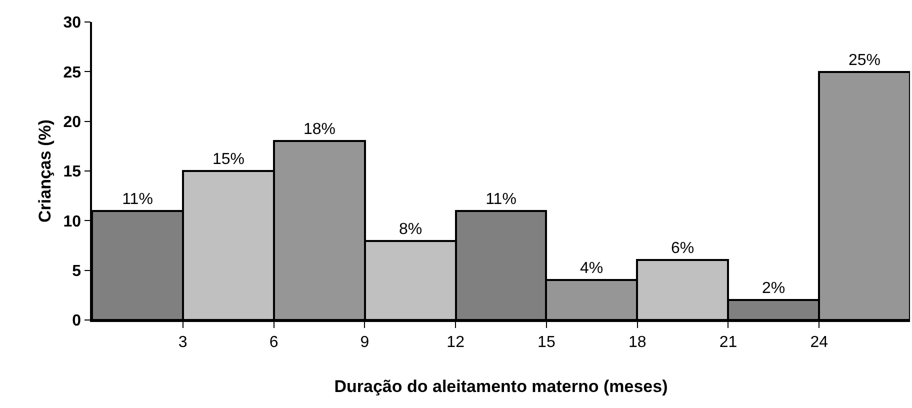  Describe the element at coordinates (273, 342) in the screenshot. I see `x-tick-label: 6` at that location.